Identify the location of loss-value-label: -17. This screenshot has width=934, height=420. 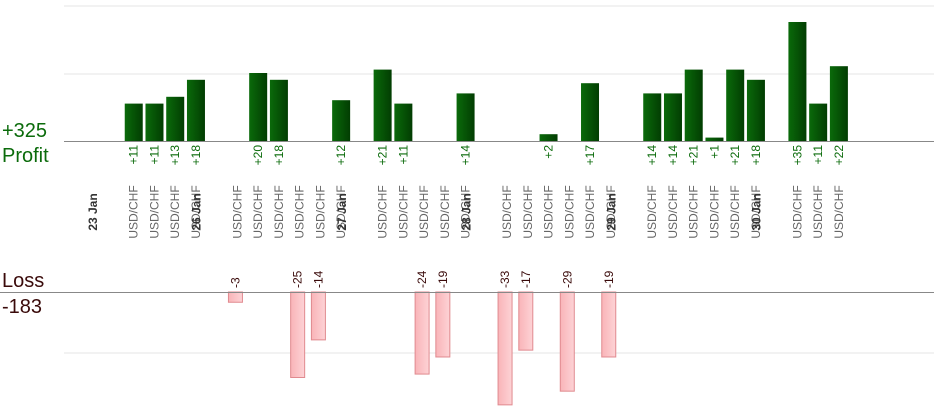
(526, 279).